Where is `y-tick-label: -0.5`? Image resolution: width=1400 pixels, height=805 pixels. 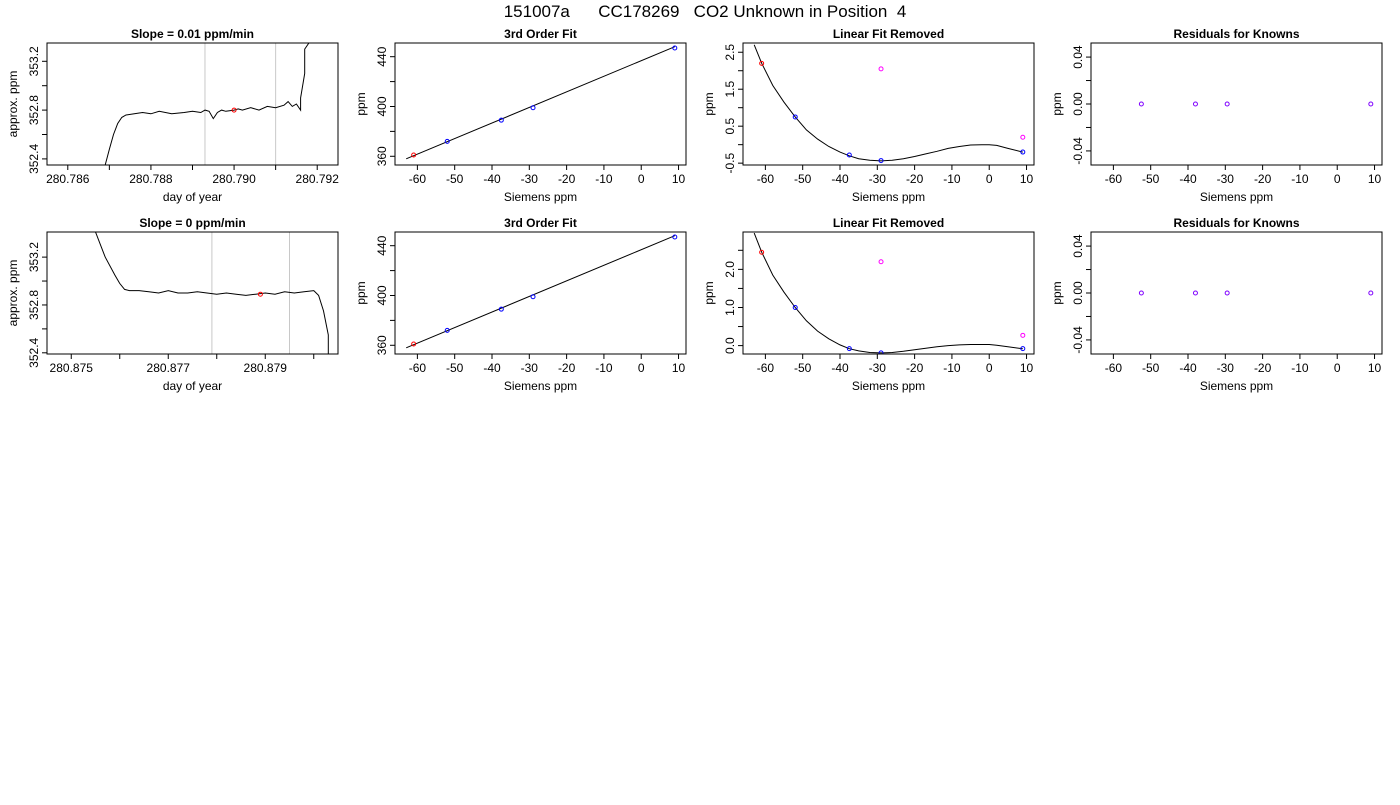 y-tick-label: -0.5 is located at coordinates (730, 162).